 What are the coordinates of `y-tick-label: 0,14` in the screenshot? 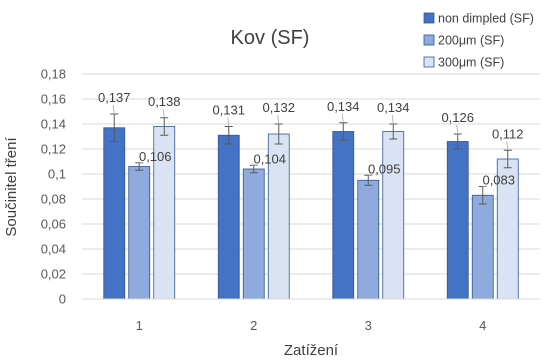 It's located at (53, 124).